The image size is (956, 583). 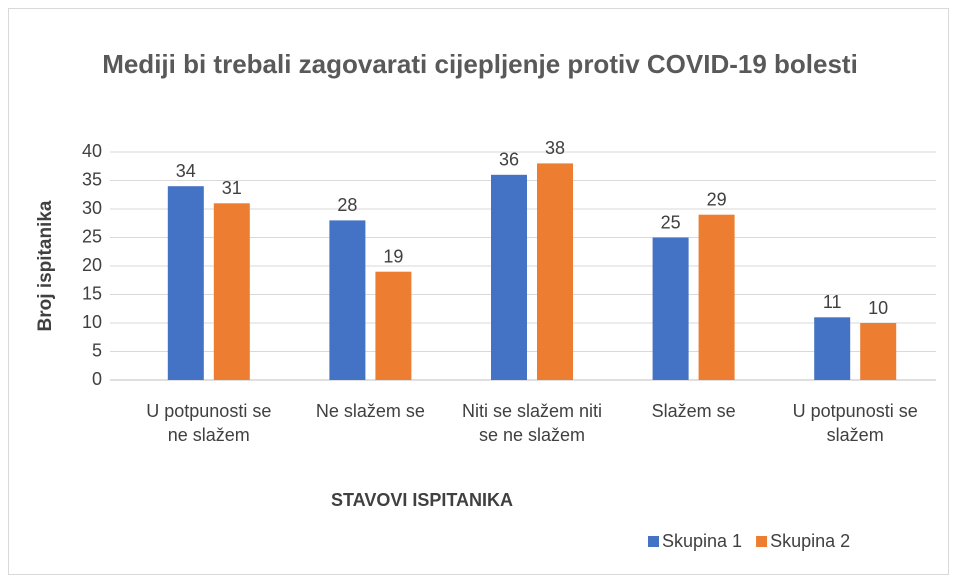 I want to click on data-label: 31, so click(x=232, y=188).